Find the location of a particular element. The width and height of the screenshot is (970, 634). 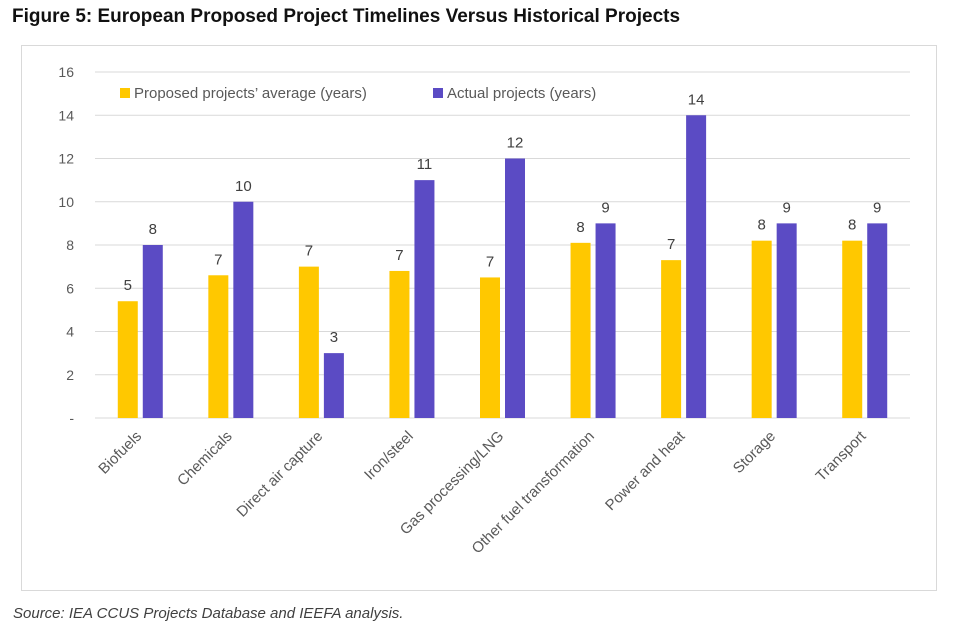

bar-other-fuel-transformation-actual is located at coordinates (605, 320).